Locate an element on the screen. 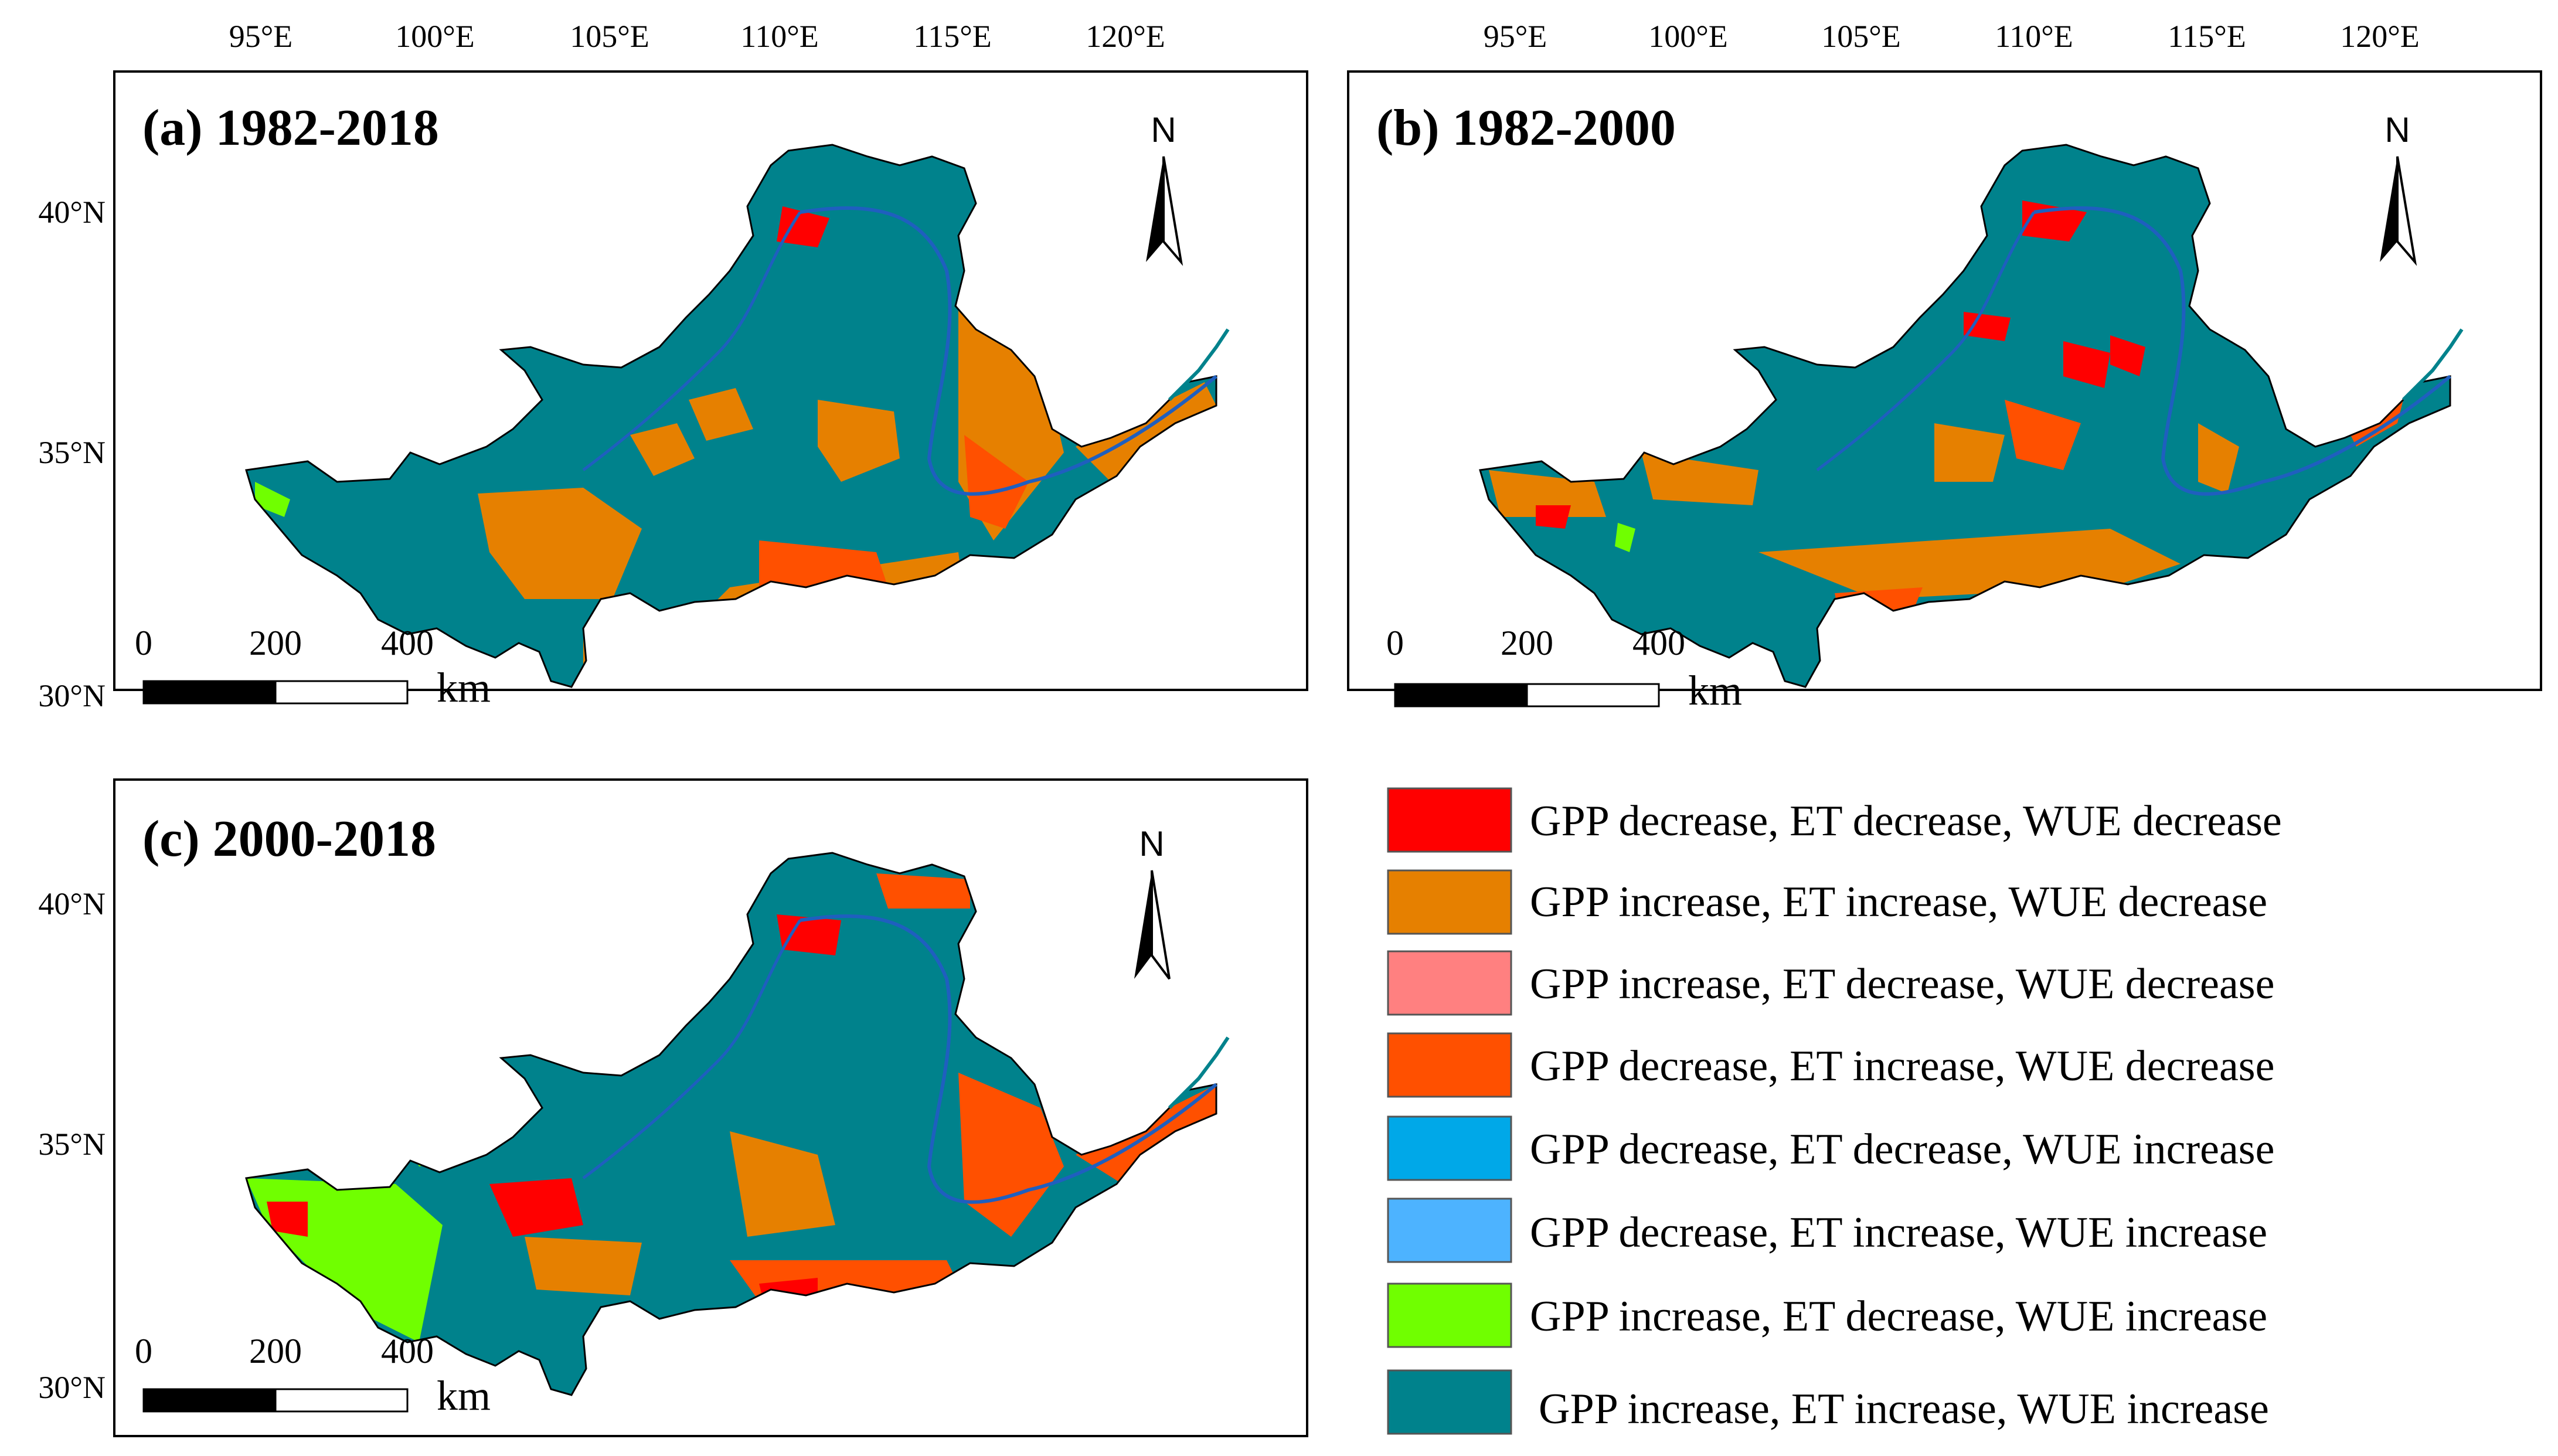 The image size is (2558, 1456). legend-item: GPP increase, ET increase, WUE increase is located at coordinates (1828, 1402).